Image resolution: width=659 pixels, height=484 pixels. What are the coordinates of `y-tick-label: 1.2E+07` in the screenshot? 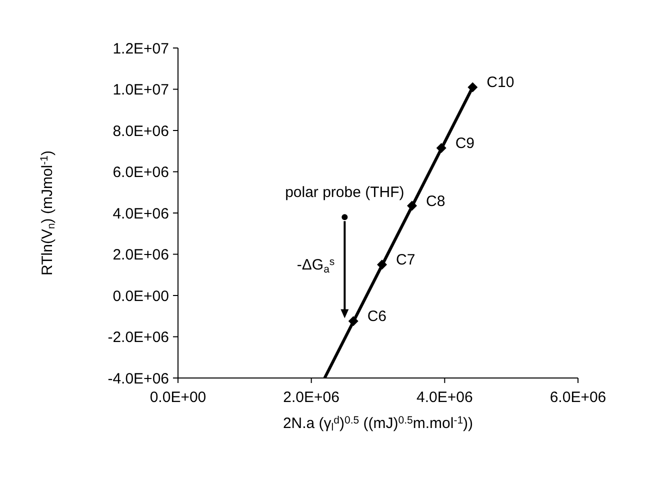 It's located at (140, 49).